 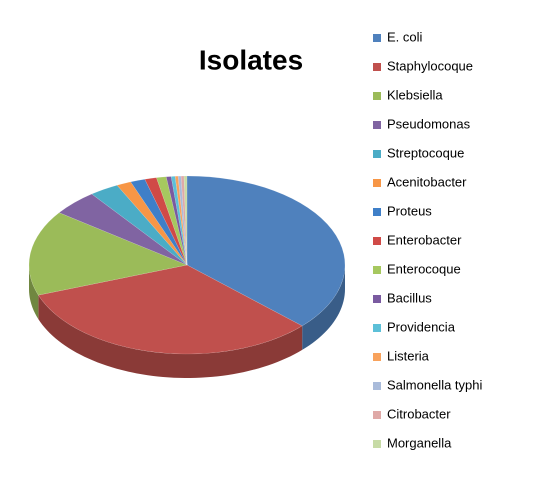 What do you see at coordinates (409, 210) in the screenshot?
I see `legend-label: Proteus` at bounding box center [409, 210].